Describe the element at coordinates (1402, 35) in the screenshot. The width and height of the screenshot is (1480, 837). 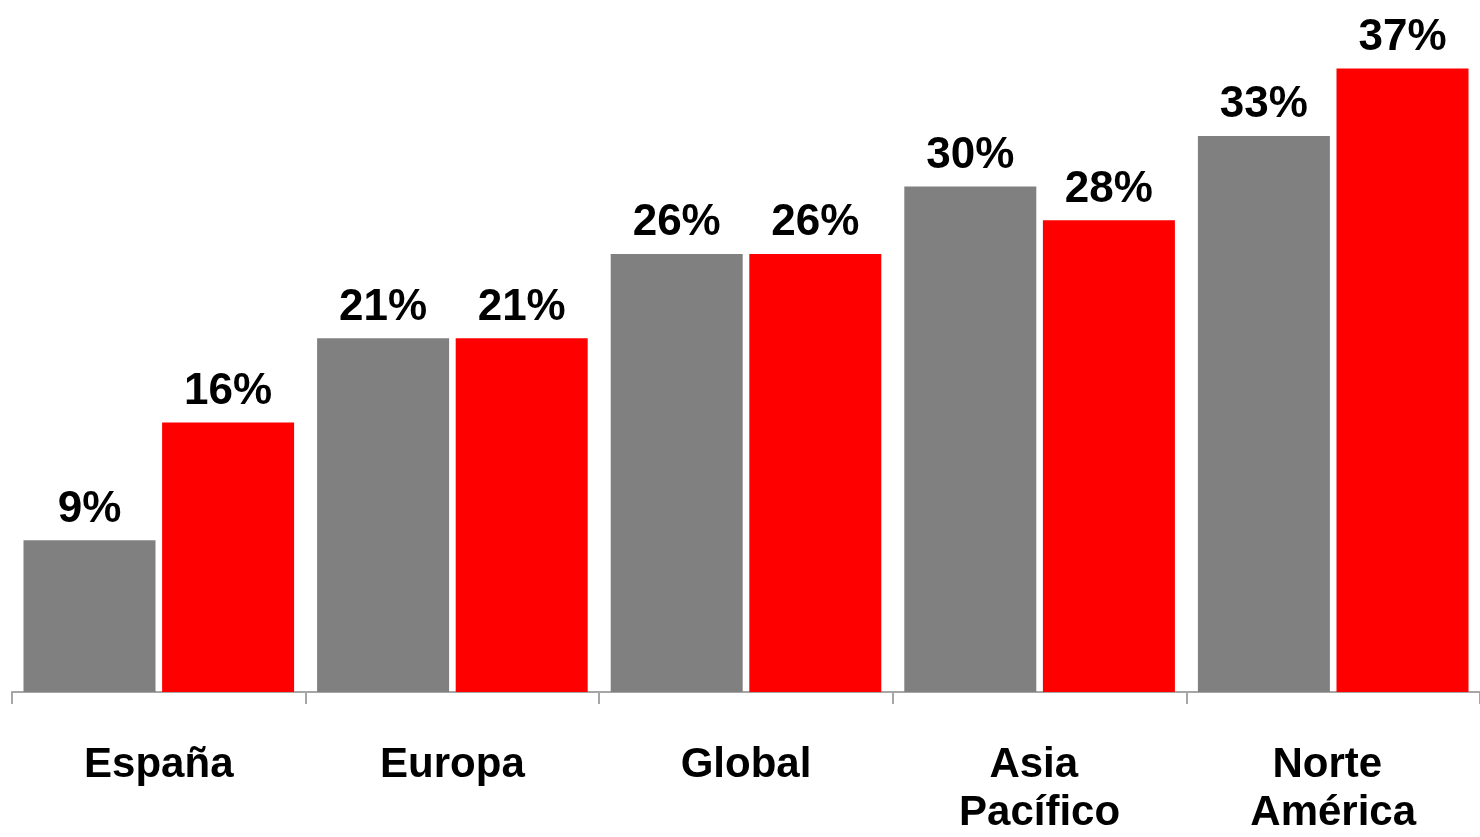
I see `data-label: 37%` at that location.